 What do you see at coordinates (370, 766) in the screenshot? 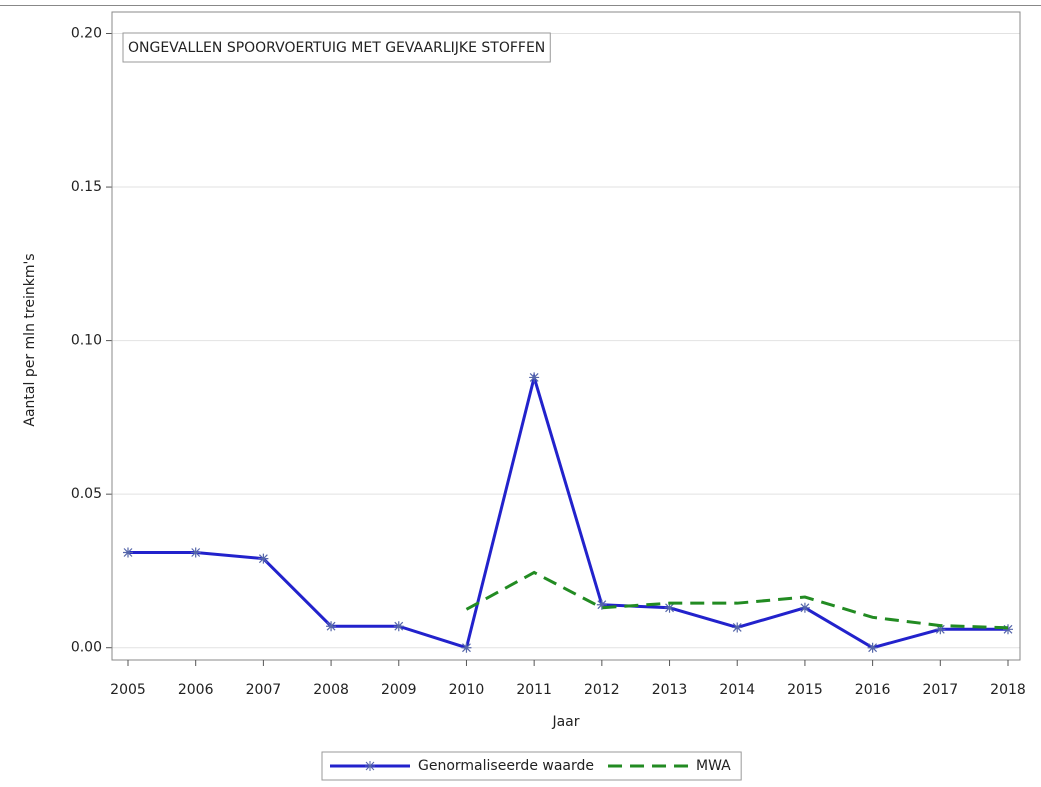
I see `legend-marker` at bounding box center [370, 766].